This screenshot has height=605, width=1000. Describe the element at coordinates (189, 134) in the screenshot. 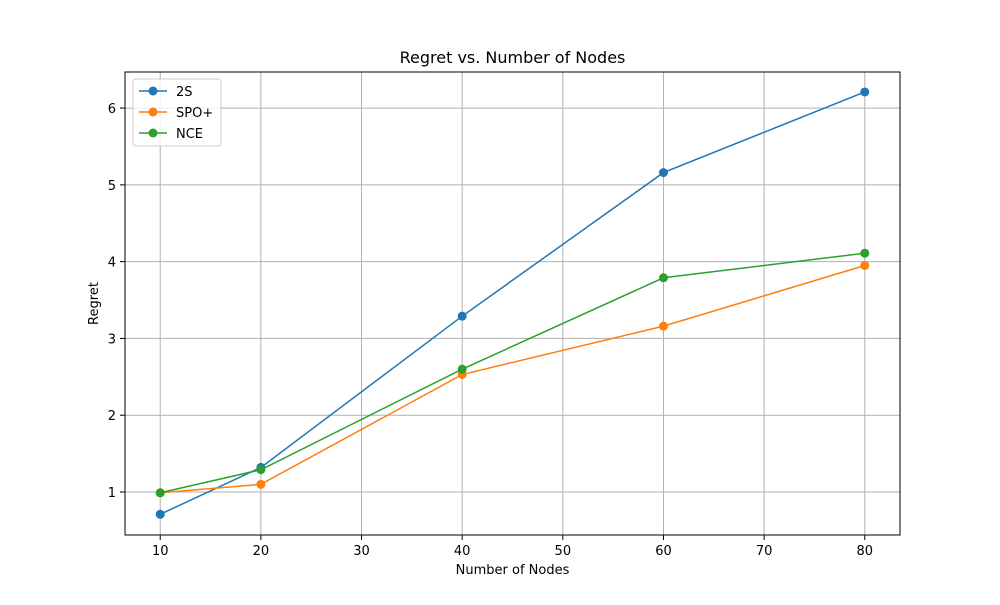

I see `legend-label-nce: NCE` at that location.